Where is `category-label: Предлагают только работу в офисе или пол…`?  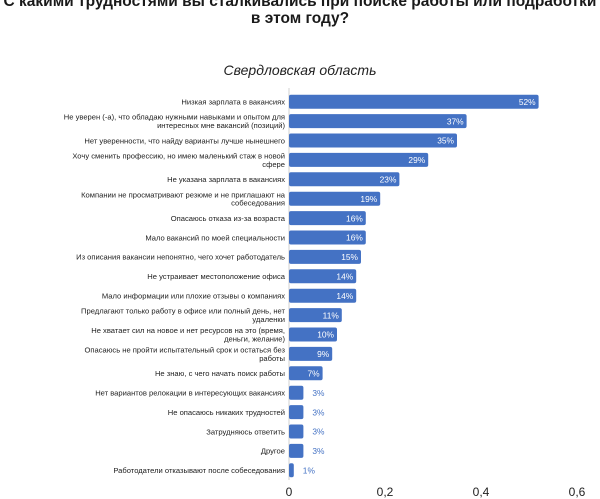 category-label: Предлагают только работу в офисе или пол… is located at coordinates (183, 315).